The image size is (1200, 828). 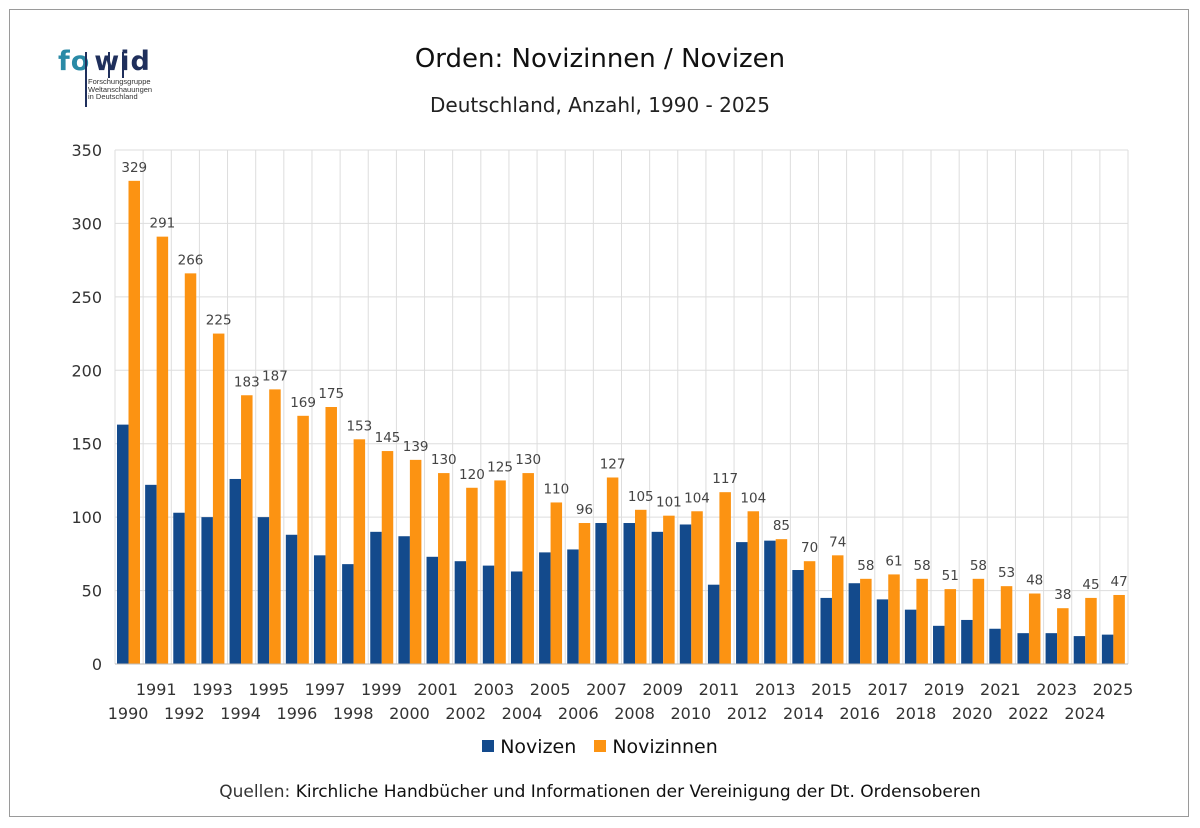 What do you see at coordinates (381, 689) in the screenshot?
I see `x-tick-label: 1999` at bounding box center [381, 689].